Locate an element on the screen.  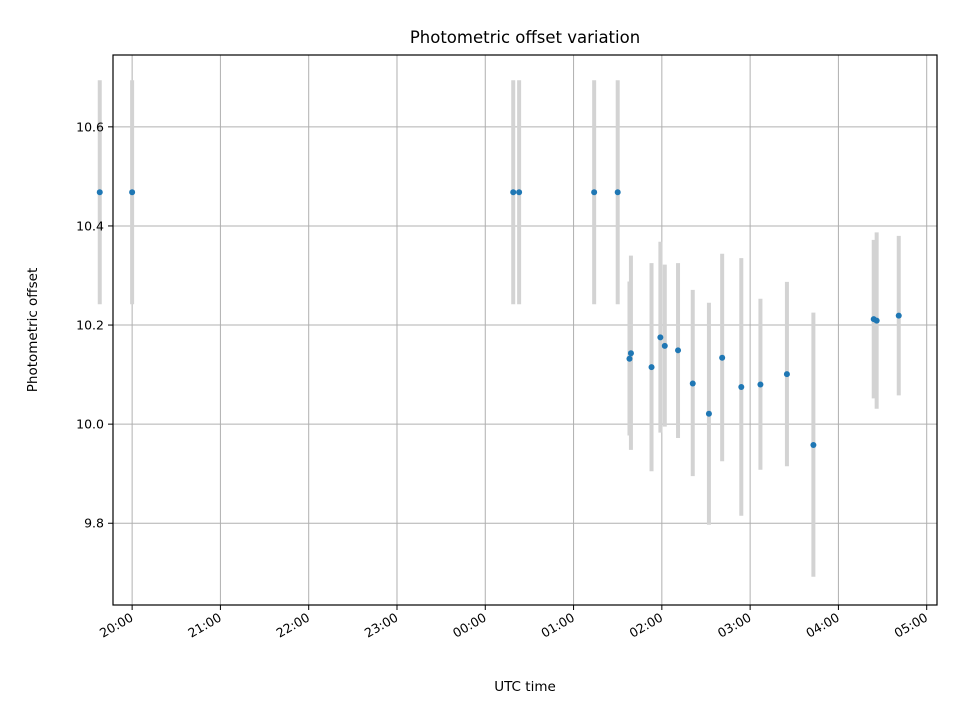
y-tick-label: 9.8 is located at coordinates (94, 523).